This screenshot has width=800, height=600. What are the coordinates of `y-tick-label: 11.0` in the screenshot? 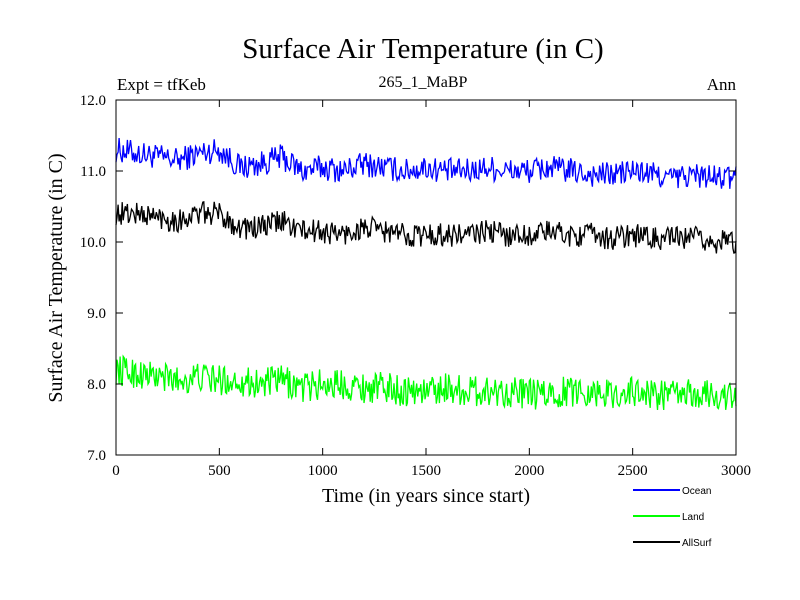 It's located at (93, 172).